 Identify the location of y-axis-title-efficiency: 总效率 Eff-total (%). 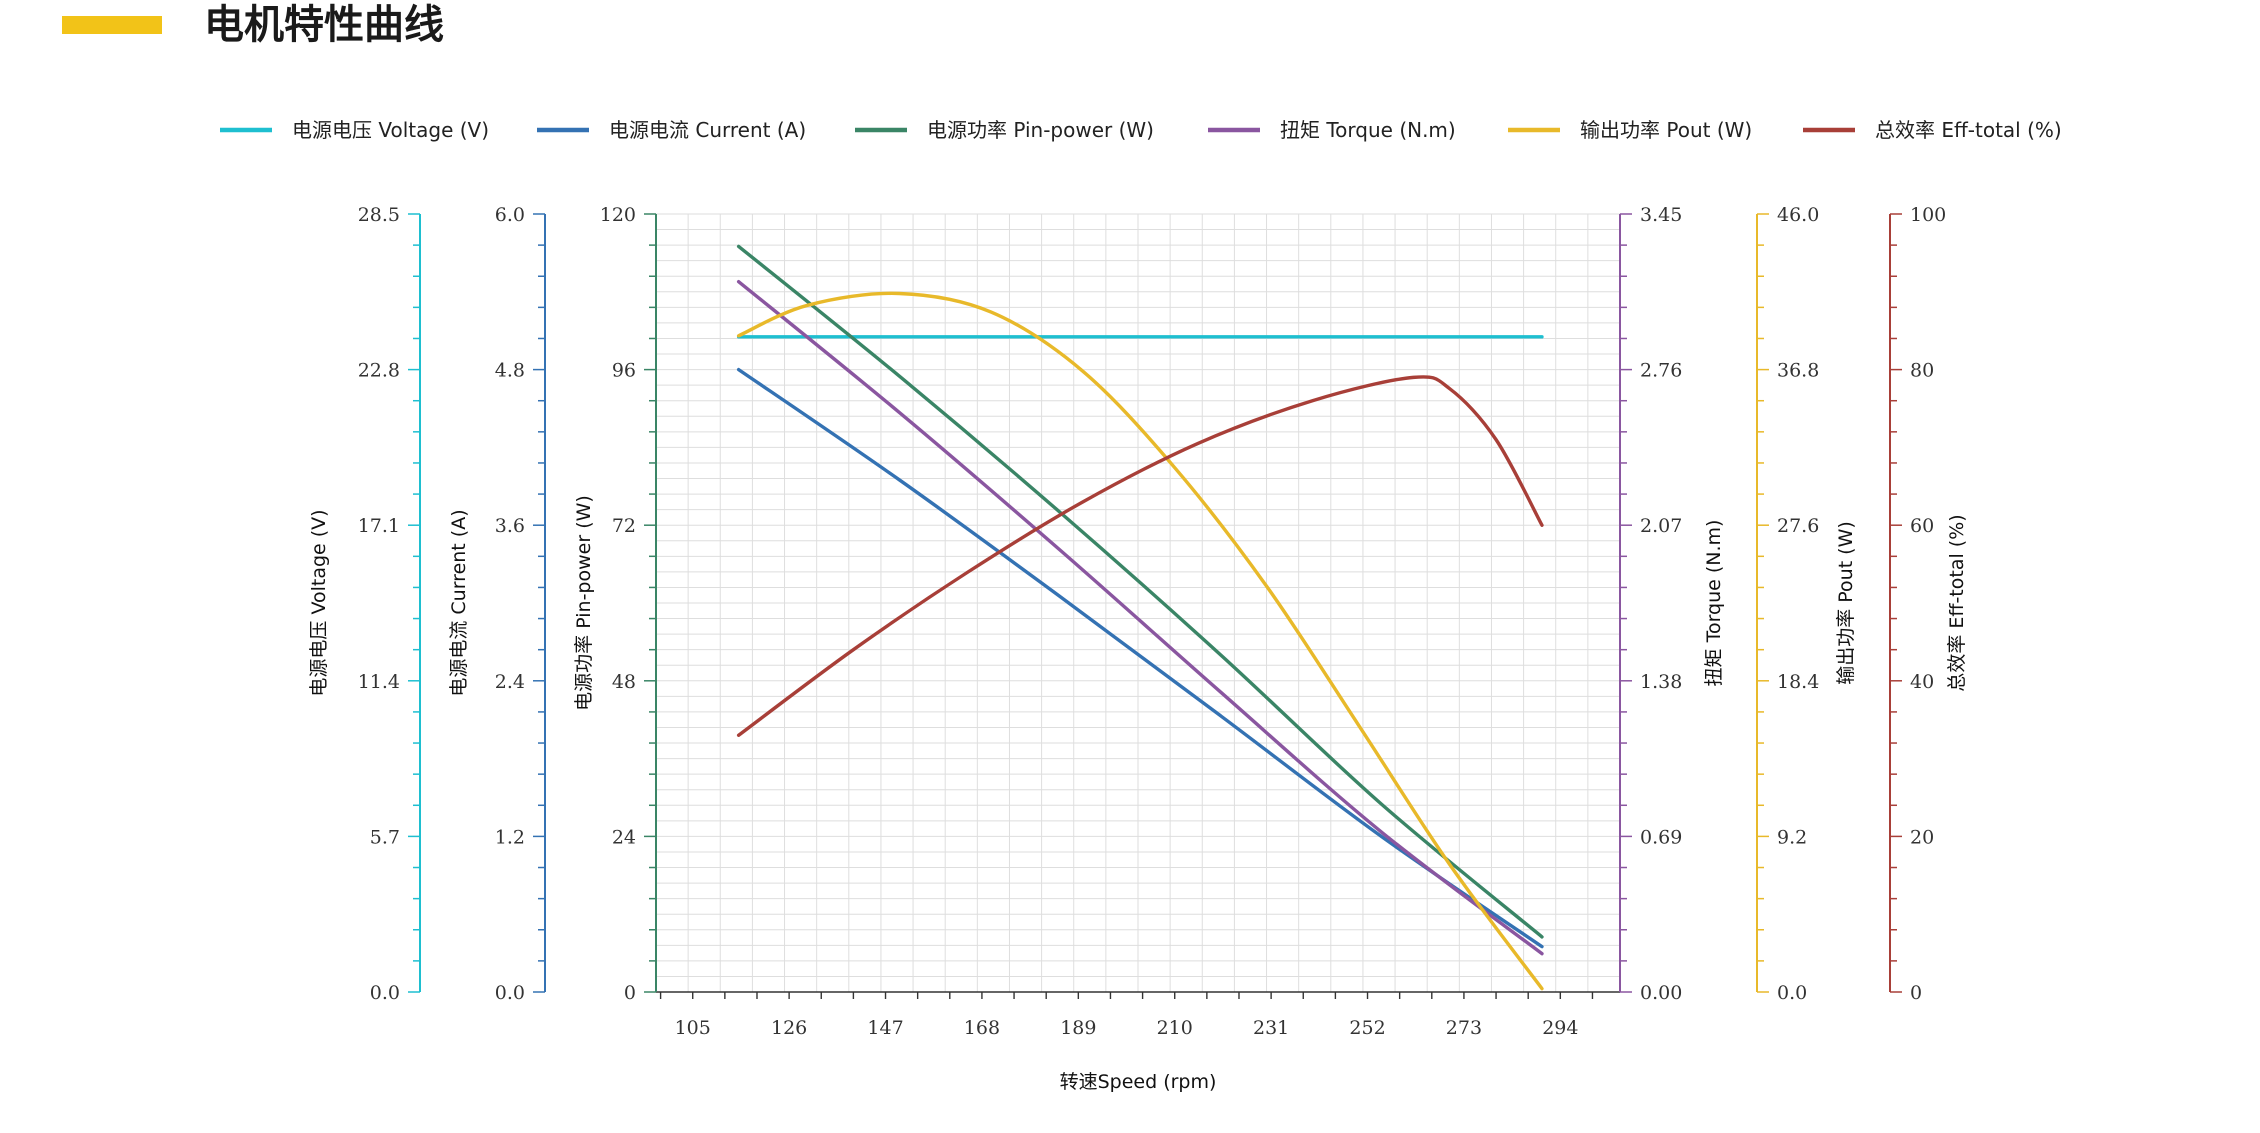
(1957, 602).